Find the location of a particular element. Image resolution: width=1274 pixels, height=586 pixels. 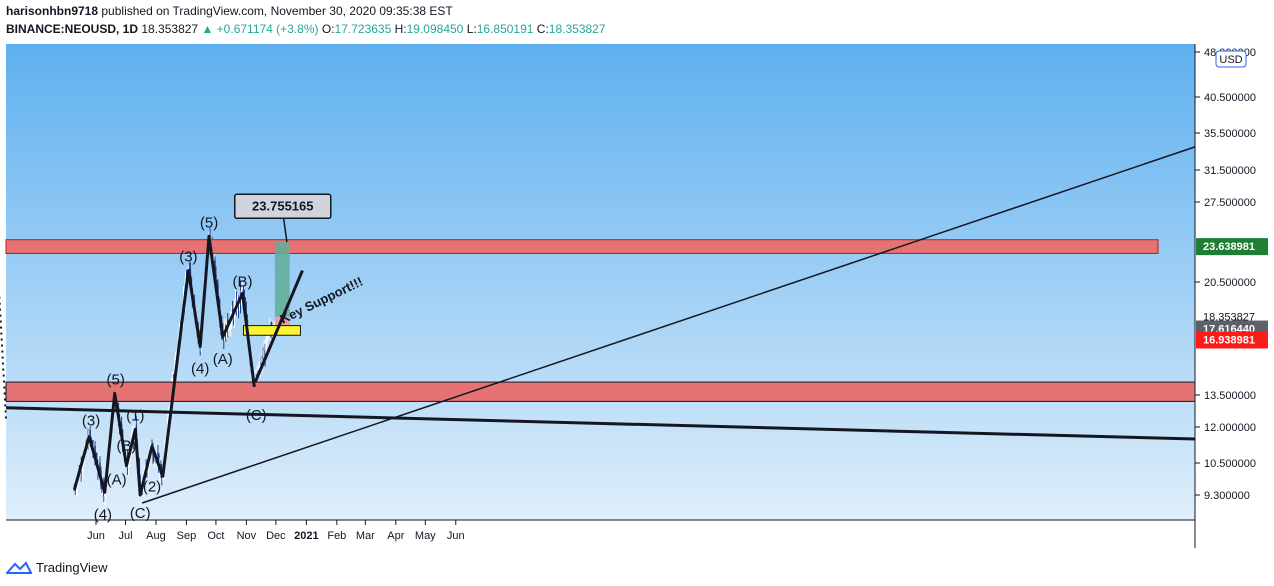

elliott-wave-path is located at coordinates (164, 365).